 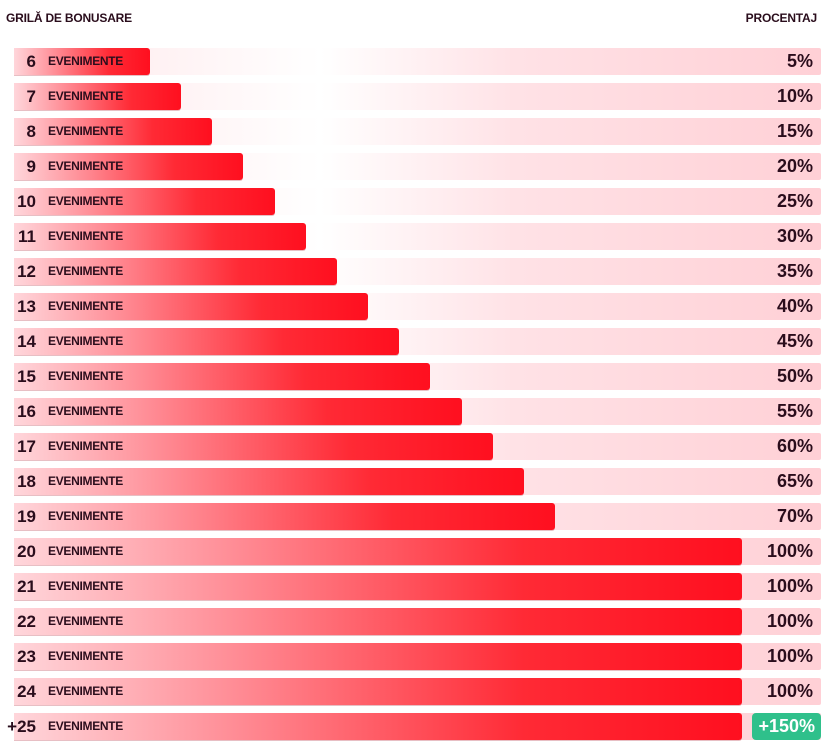 I want to click on bonus-row: 12 EVENIMENTE 35%, so click(x=417, y=271).